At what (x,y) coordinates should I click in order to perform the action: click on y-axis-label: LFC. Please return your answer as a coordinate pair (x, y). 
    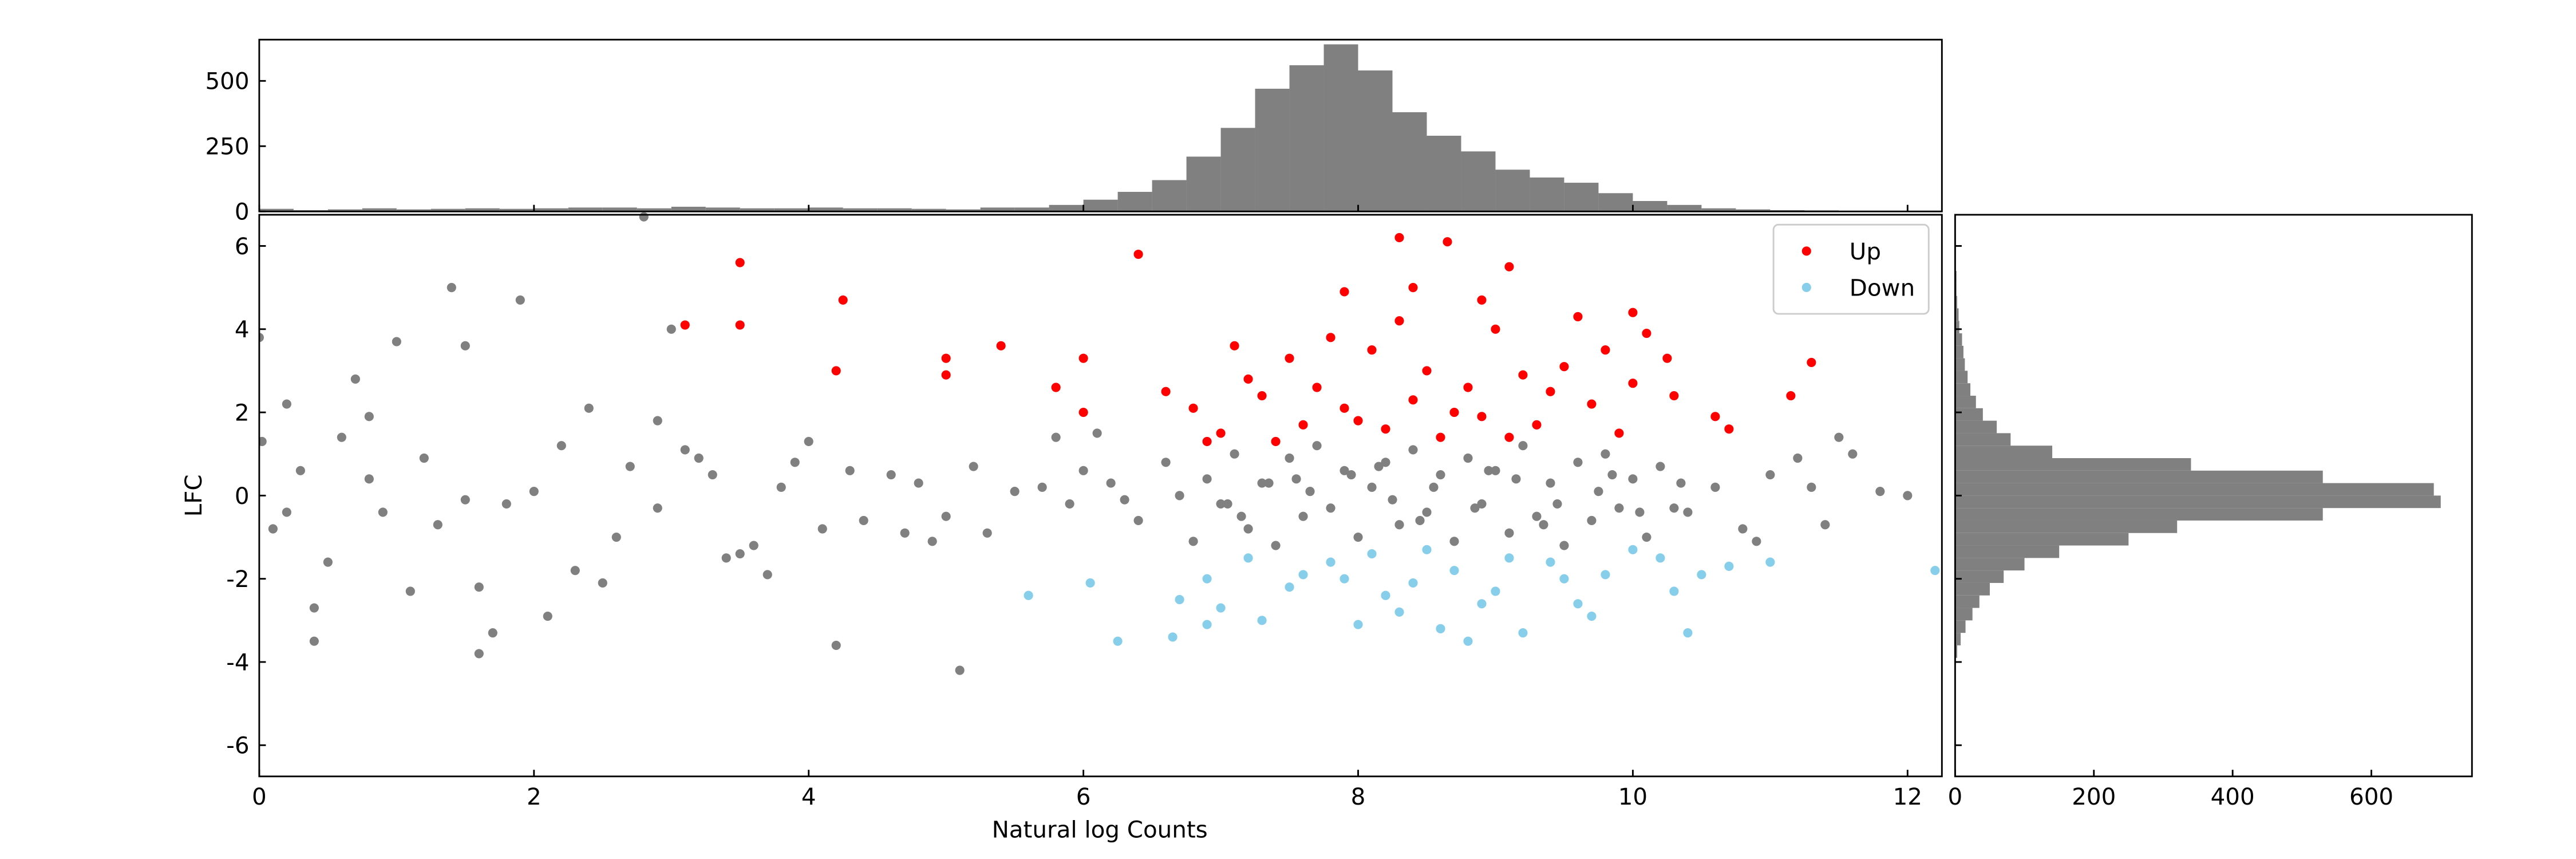
    Looking at the image, I should click on (193, 495).